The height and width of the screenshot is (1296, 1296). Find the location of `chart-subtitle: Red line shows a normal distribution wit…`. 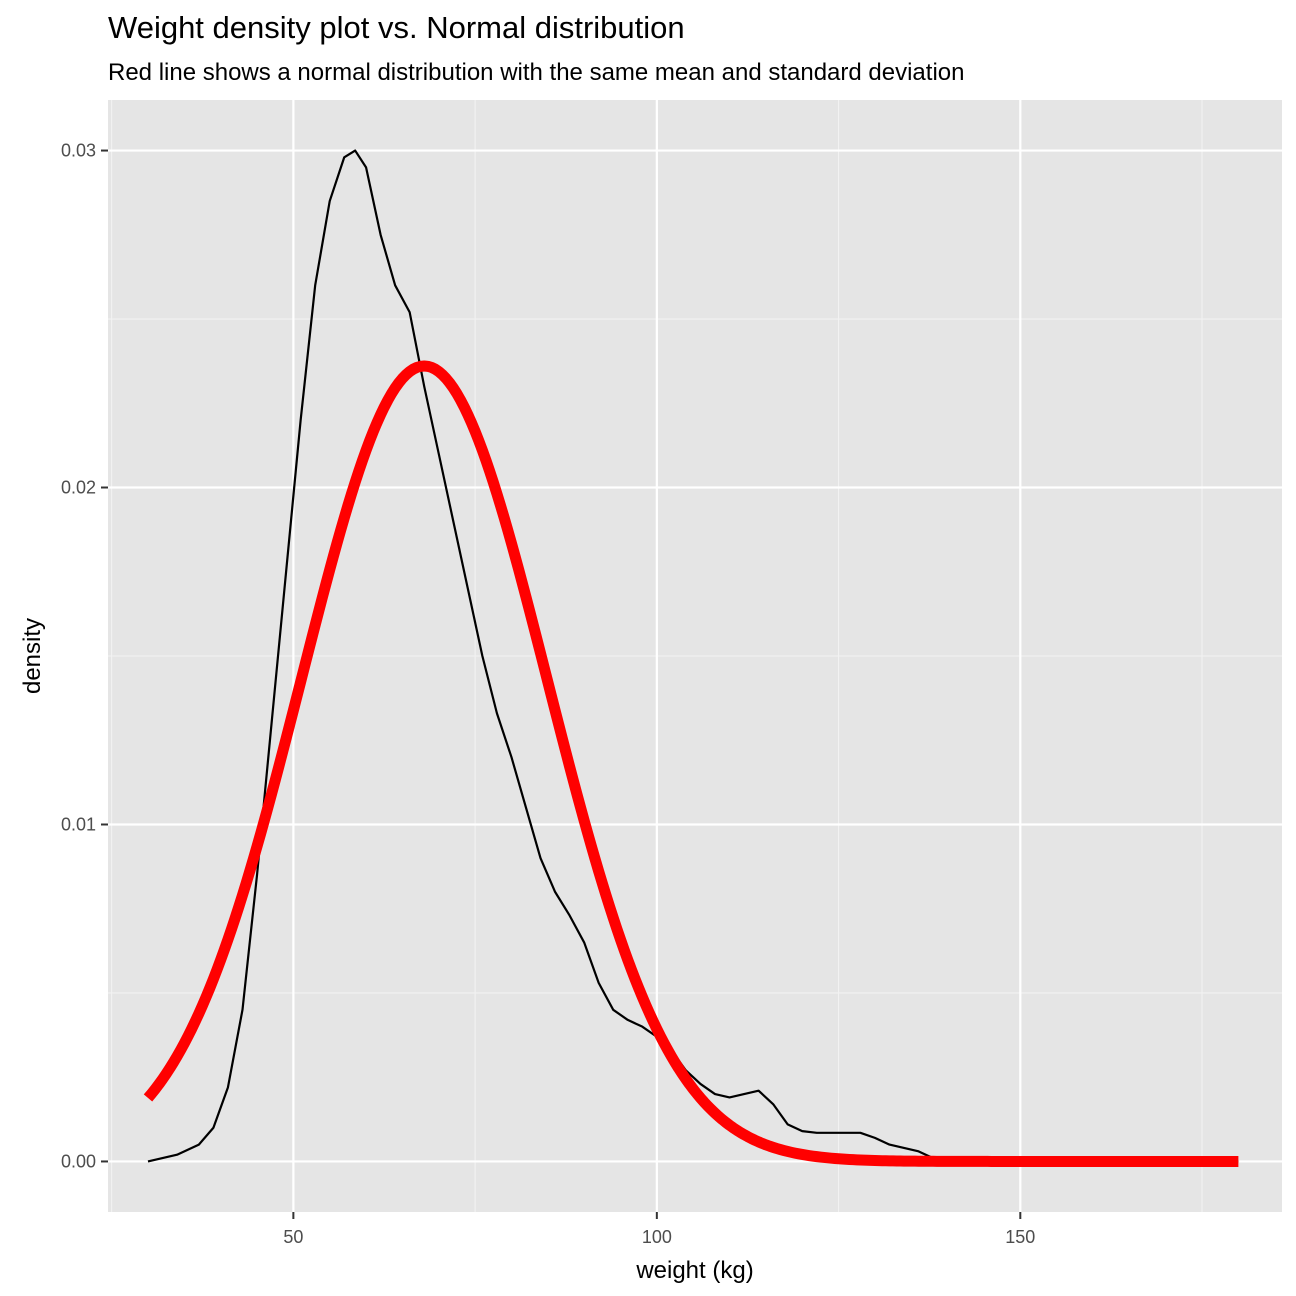

chart-subtitle: Red line shows a normal distribution wit… is located at coordinates (536, 72).